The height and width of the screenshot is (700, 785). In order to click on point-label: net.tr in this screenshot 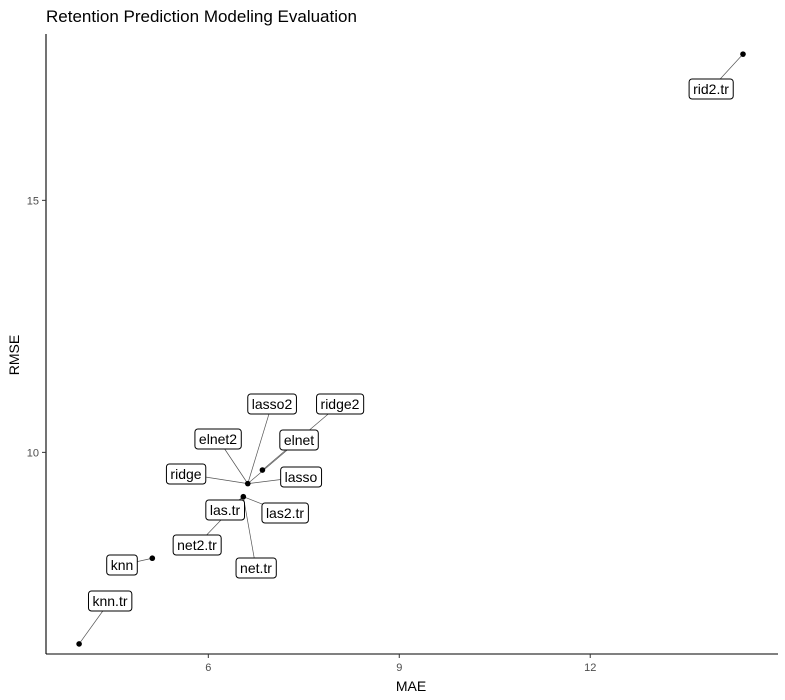, I will do `click(256, 568)`.